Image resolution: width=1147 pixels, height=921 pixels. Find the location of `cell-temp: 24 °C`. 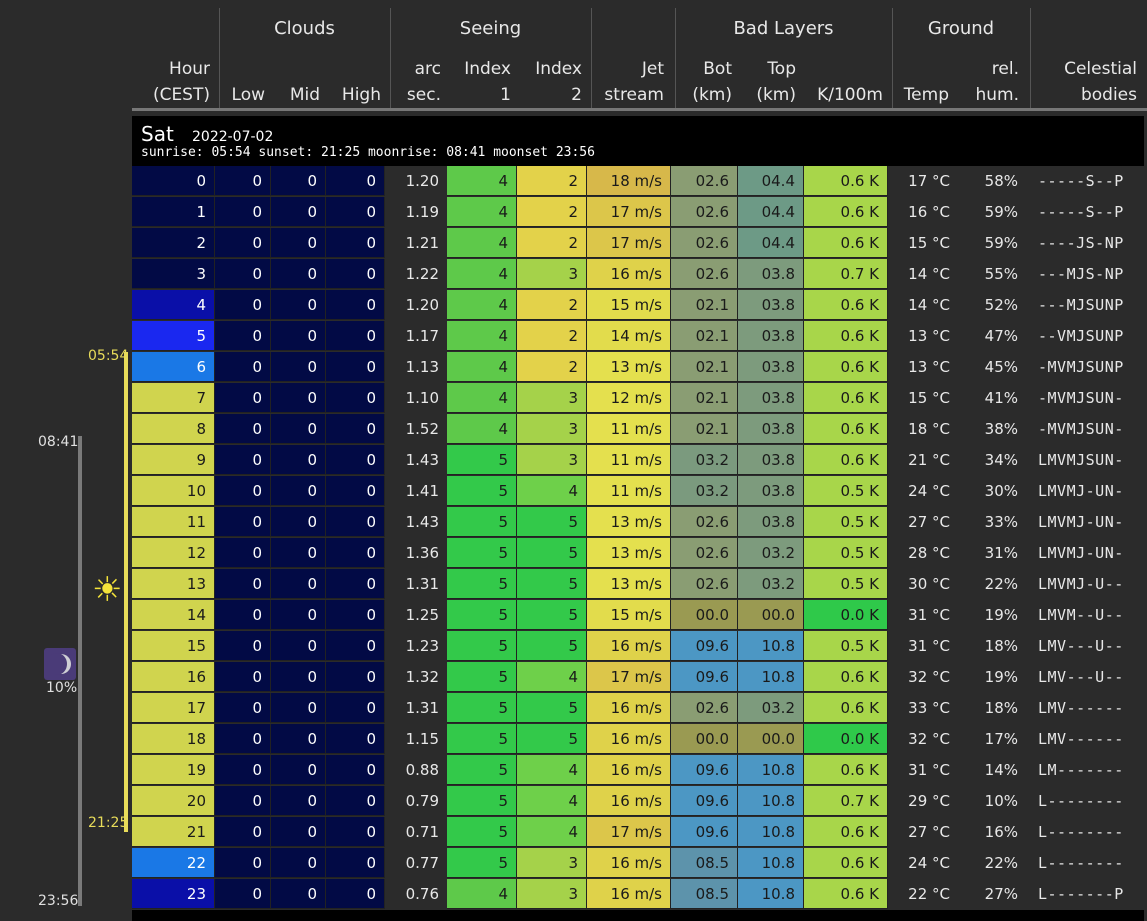

cell-temp: 24 °C is located at coordinates (929, 491).